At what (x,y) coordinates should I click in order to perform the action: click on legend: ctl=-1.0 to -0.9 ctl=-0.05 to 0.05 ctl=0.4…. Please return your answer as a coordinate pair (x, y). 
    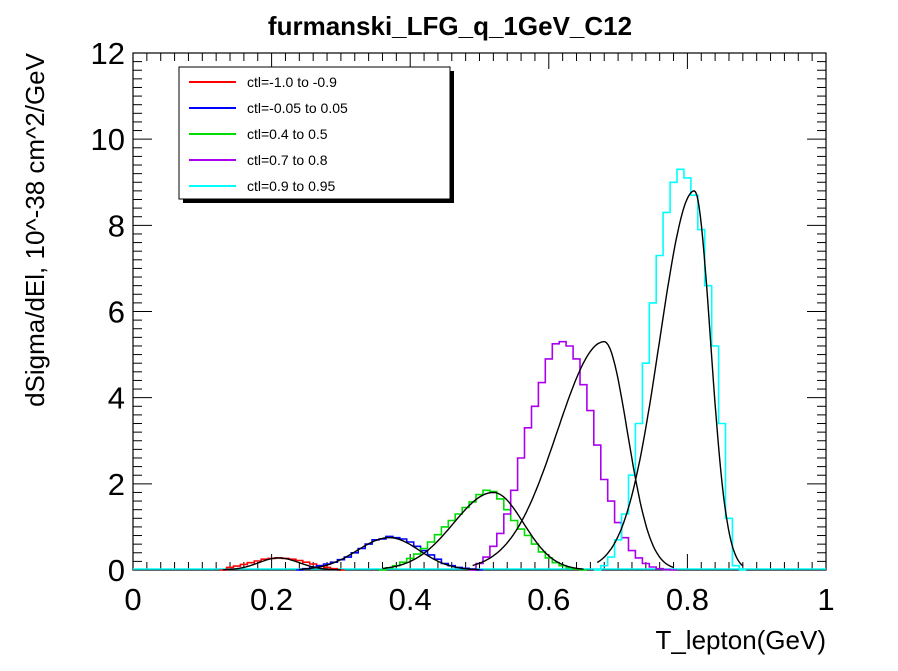
    Looking at the image, I should click on (316, 134).